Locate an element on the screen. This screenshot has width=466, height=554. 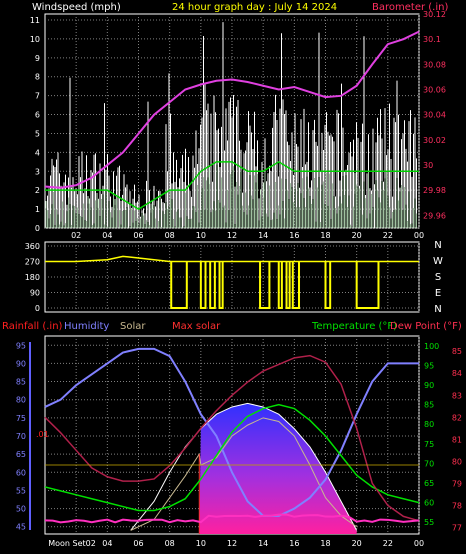
wind-tick-label: 4 is located at coordinates (37, 152).